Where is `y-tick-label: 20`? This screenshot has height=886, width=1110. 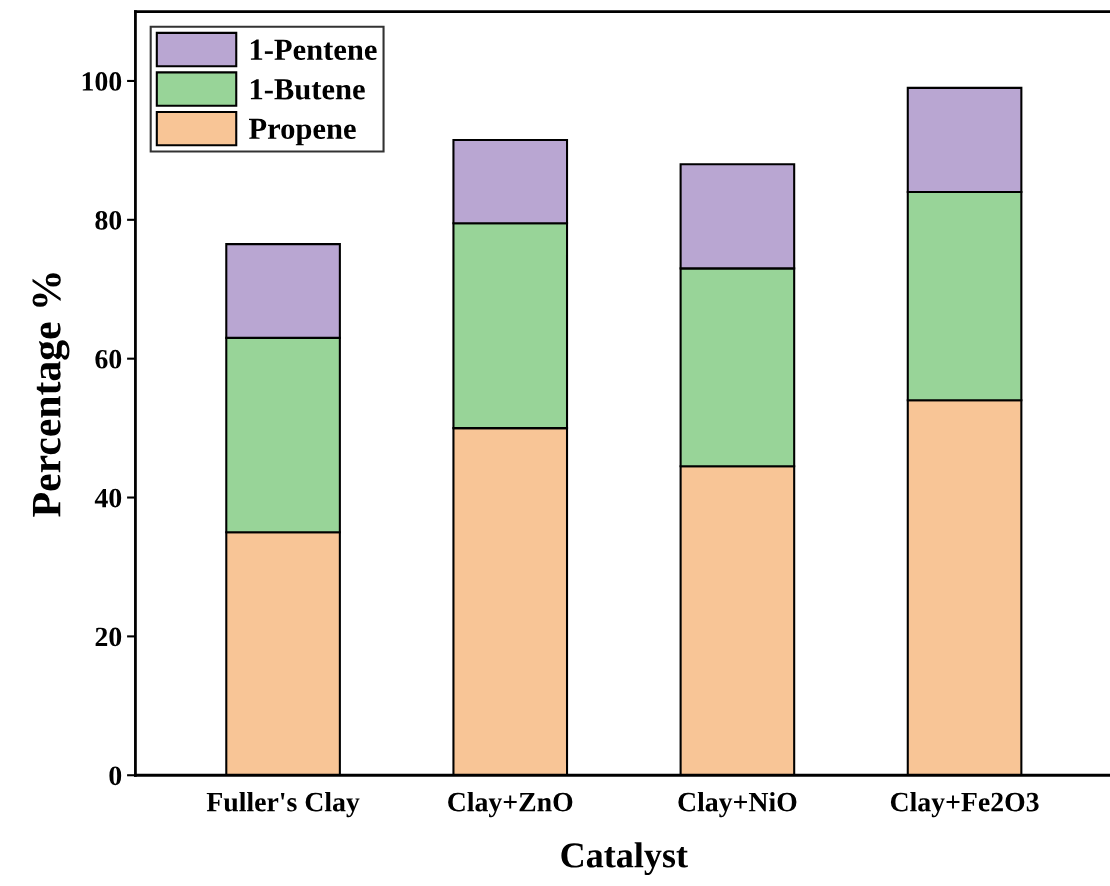 y-tick-label: 20 is located at coordinates (108, 637).